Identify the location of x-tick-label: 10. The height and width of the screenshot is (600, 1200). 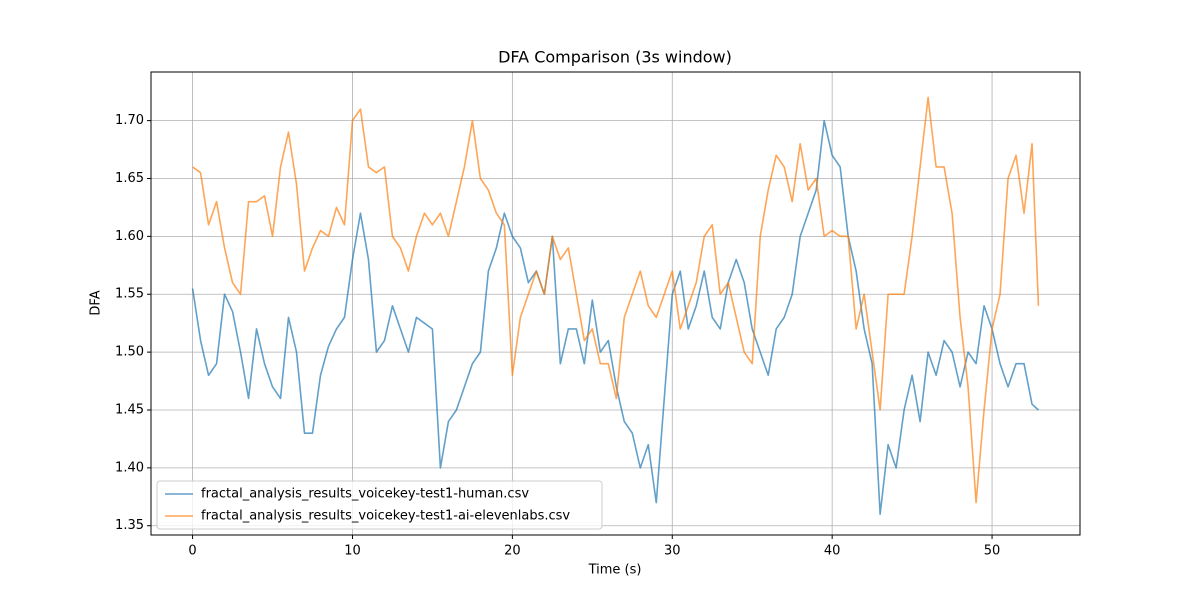
(352, 551).